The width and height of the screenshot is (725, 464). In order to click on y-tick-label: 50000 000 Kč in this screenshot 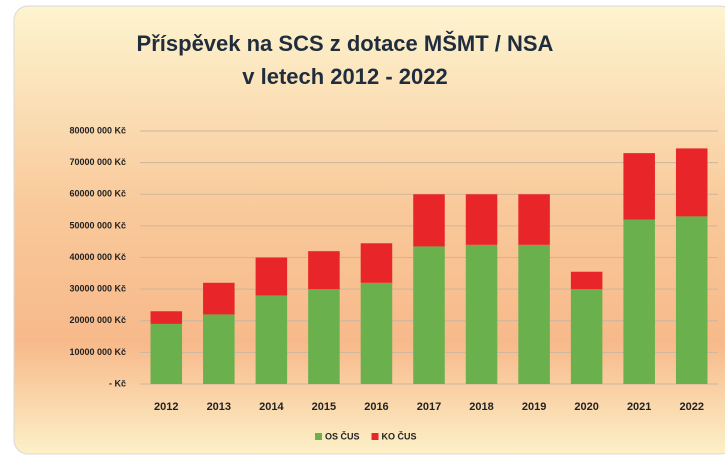, I will do `click(97, 225)`.